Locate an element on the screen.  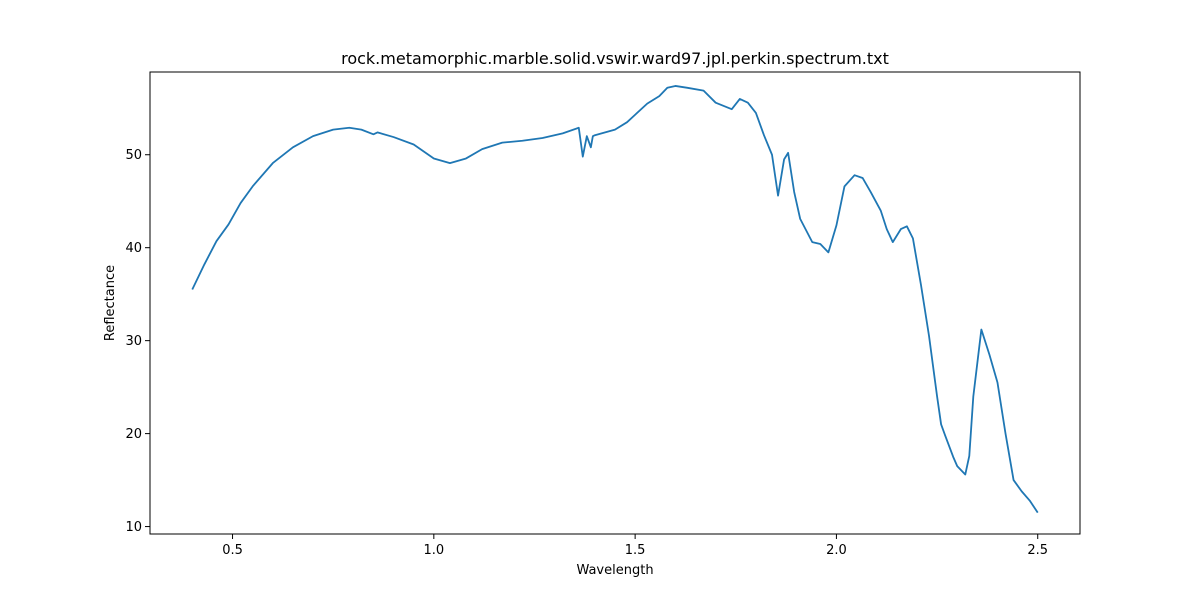
x-tick-label: 2.5 is located at coordinates (1037, 550).